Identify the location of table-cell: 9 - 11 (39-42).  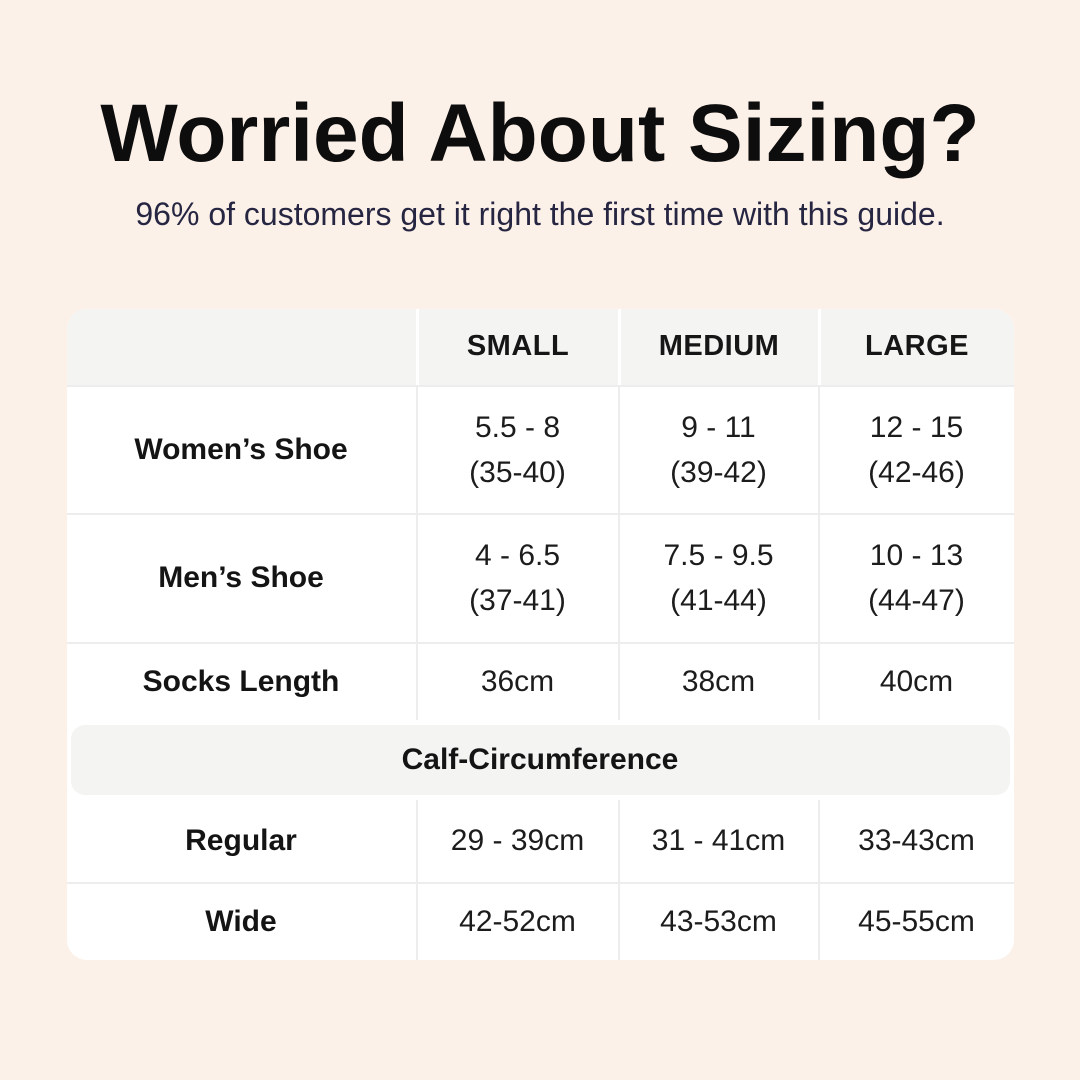
(717, 449).